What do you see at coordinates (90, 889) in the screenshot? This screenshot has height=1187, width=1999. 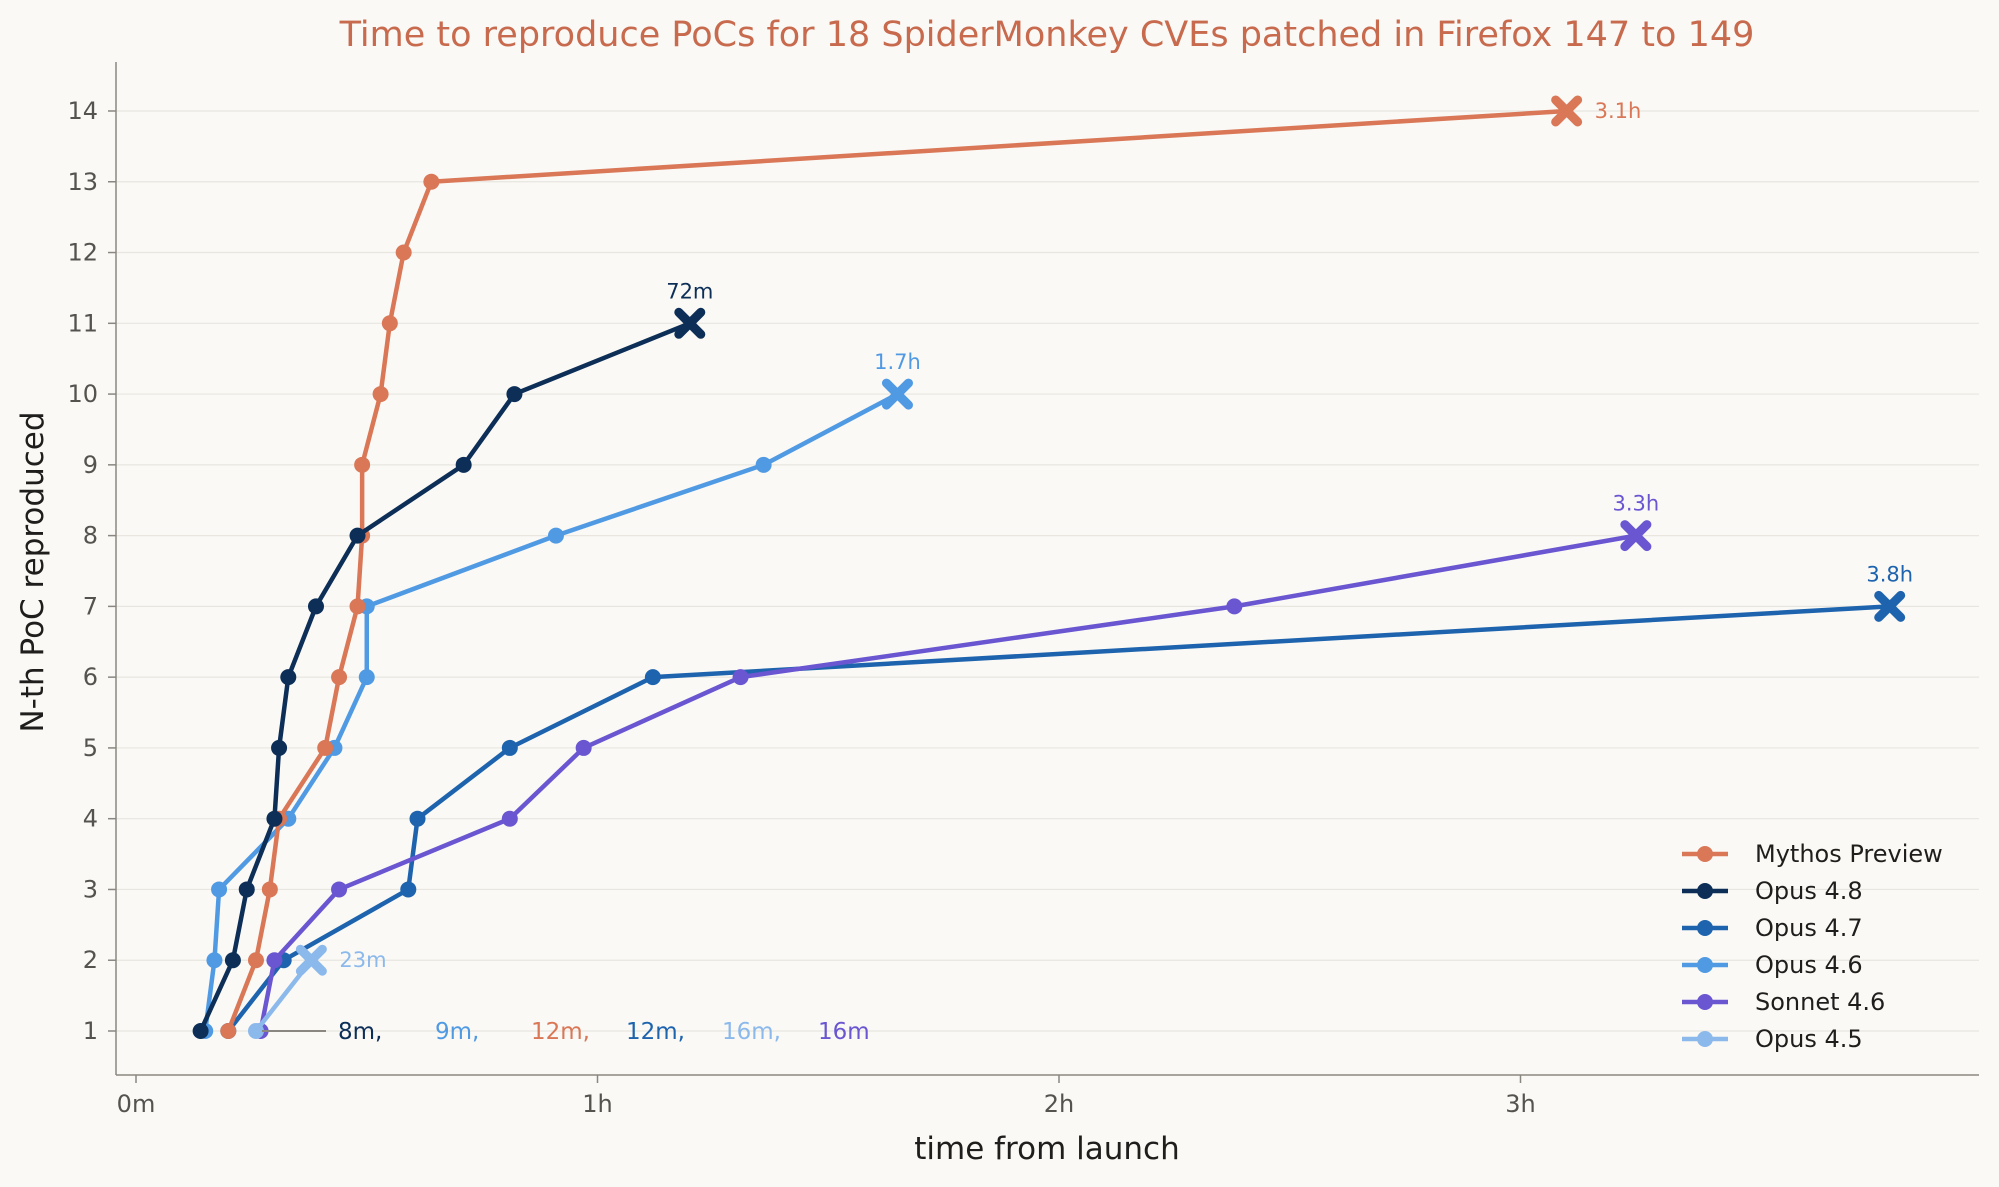 I see `y-tick-label: 3` at bounding box center [90, 889].